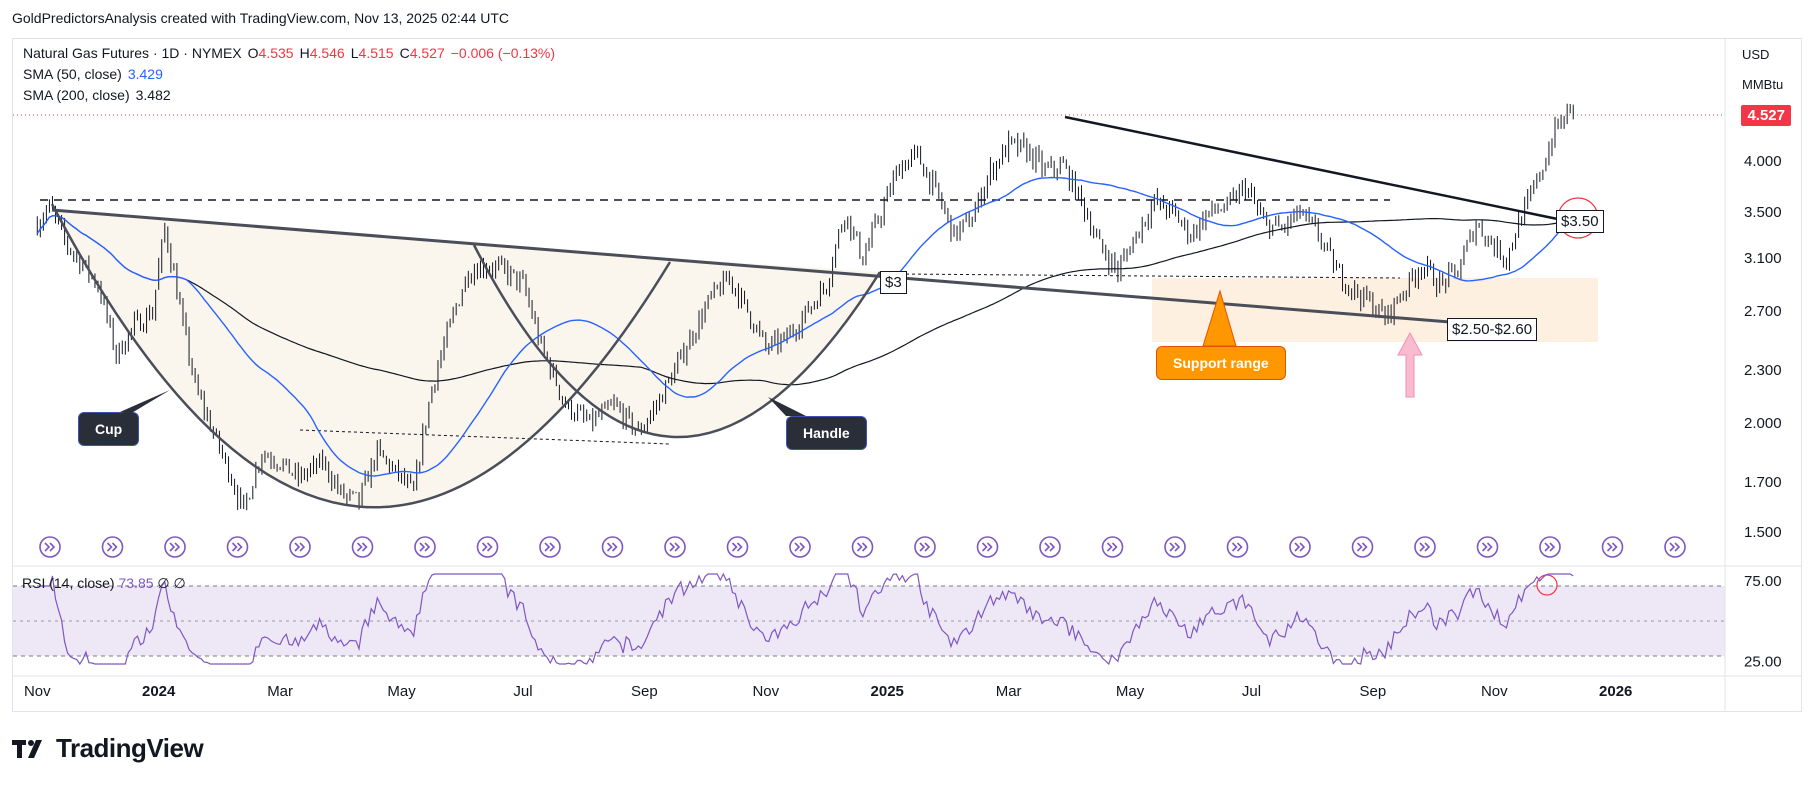  Describe the element at coordinates (1763, 258) in the screenshot. I see `price-tick-label: 3.100` at that location.